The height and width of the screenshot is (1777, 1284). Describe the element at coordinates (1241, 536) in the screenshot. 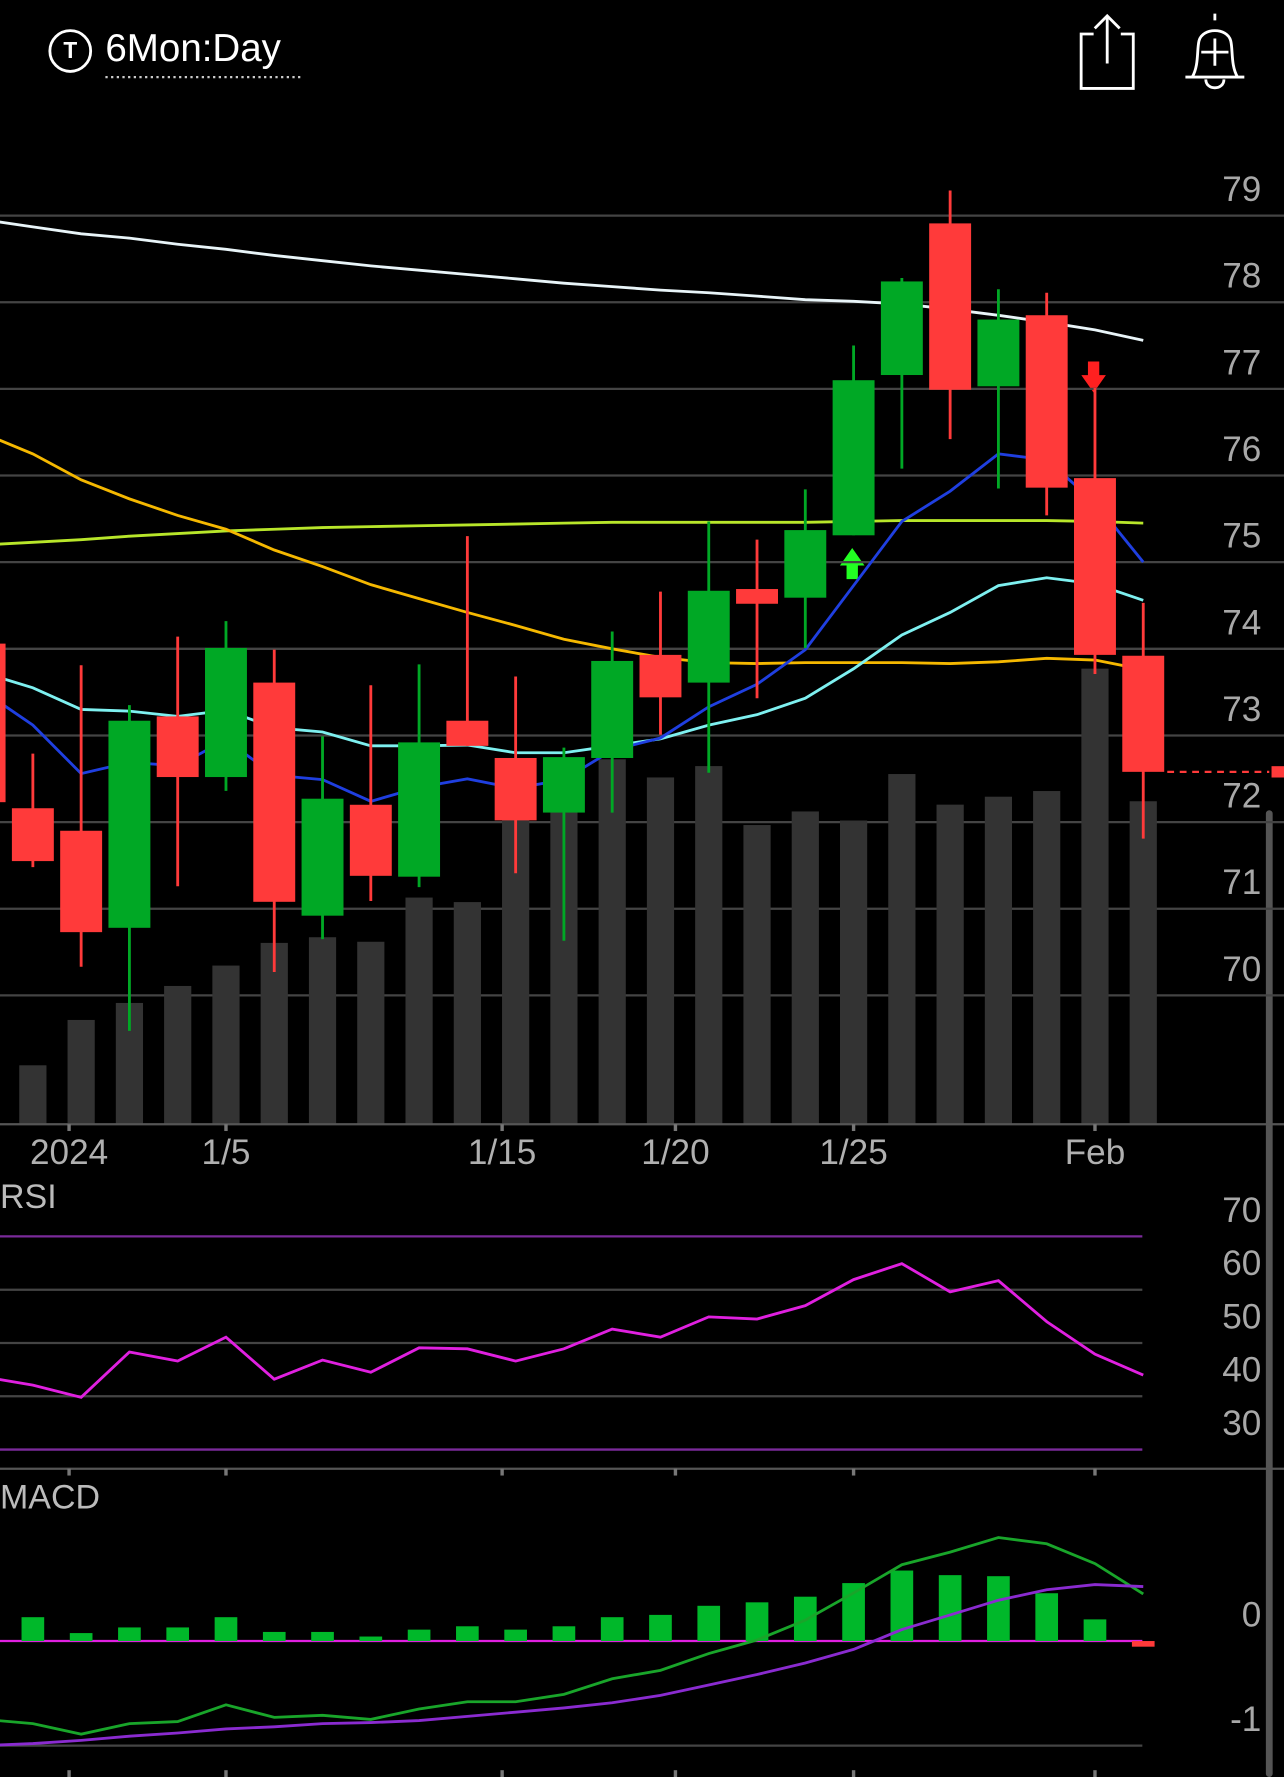

I see `y-tick-label: 75` at that location.